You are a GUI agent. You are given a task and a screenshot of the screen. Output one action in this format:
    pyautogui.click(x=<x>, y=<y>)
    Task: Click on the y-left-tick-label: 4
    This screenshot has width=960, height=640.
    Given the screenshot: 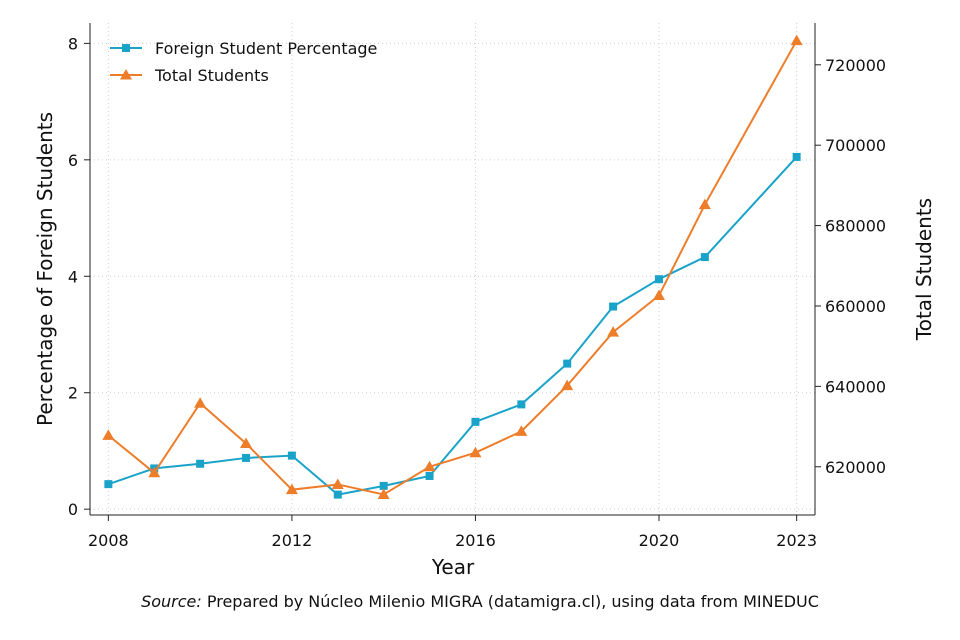 What is the action you would take?
    pyautogui.click(x=73, y=276)
    